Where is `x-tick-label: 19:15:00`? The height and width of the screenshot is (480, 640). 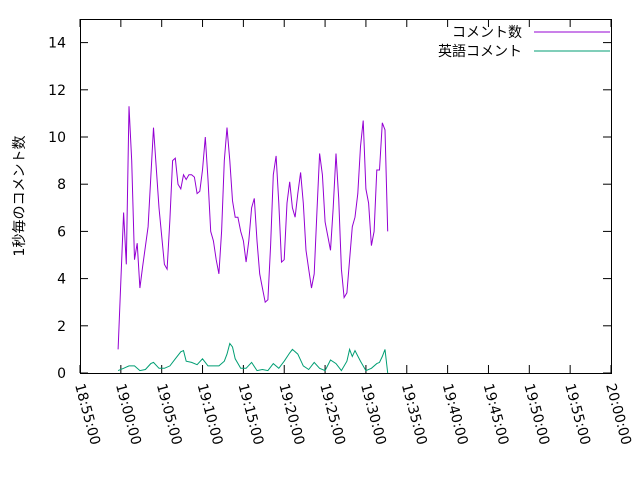 x-tick-label: 19:15:00 is located at coordinates (251, 414).